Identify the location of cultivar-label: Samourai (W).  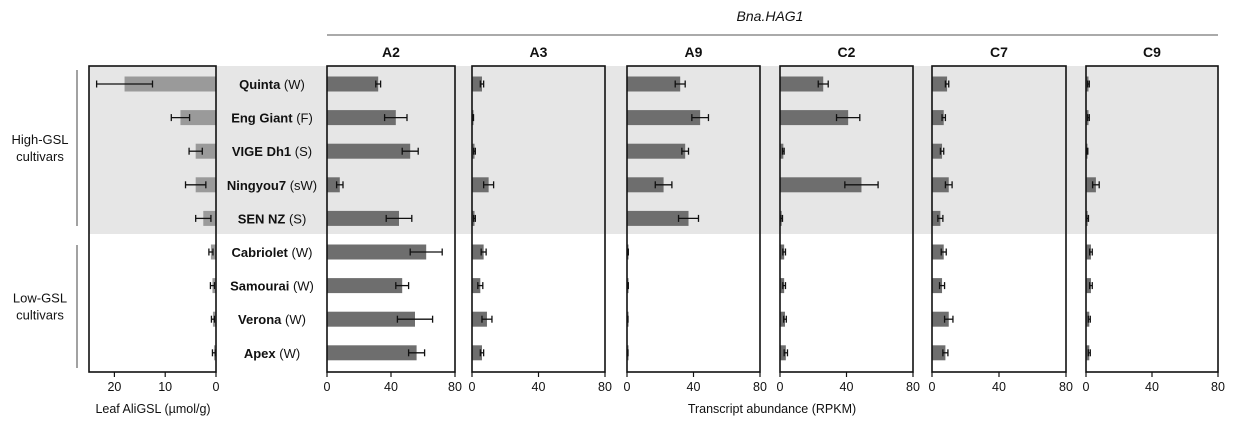
(272, 286).